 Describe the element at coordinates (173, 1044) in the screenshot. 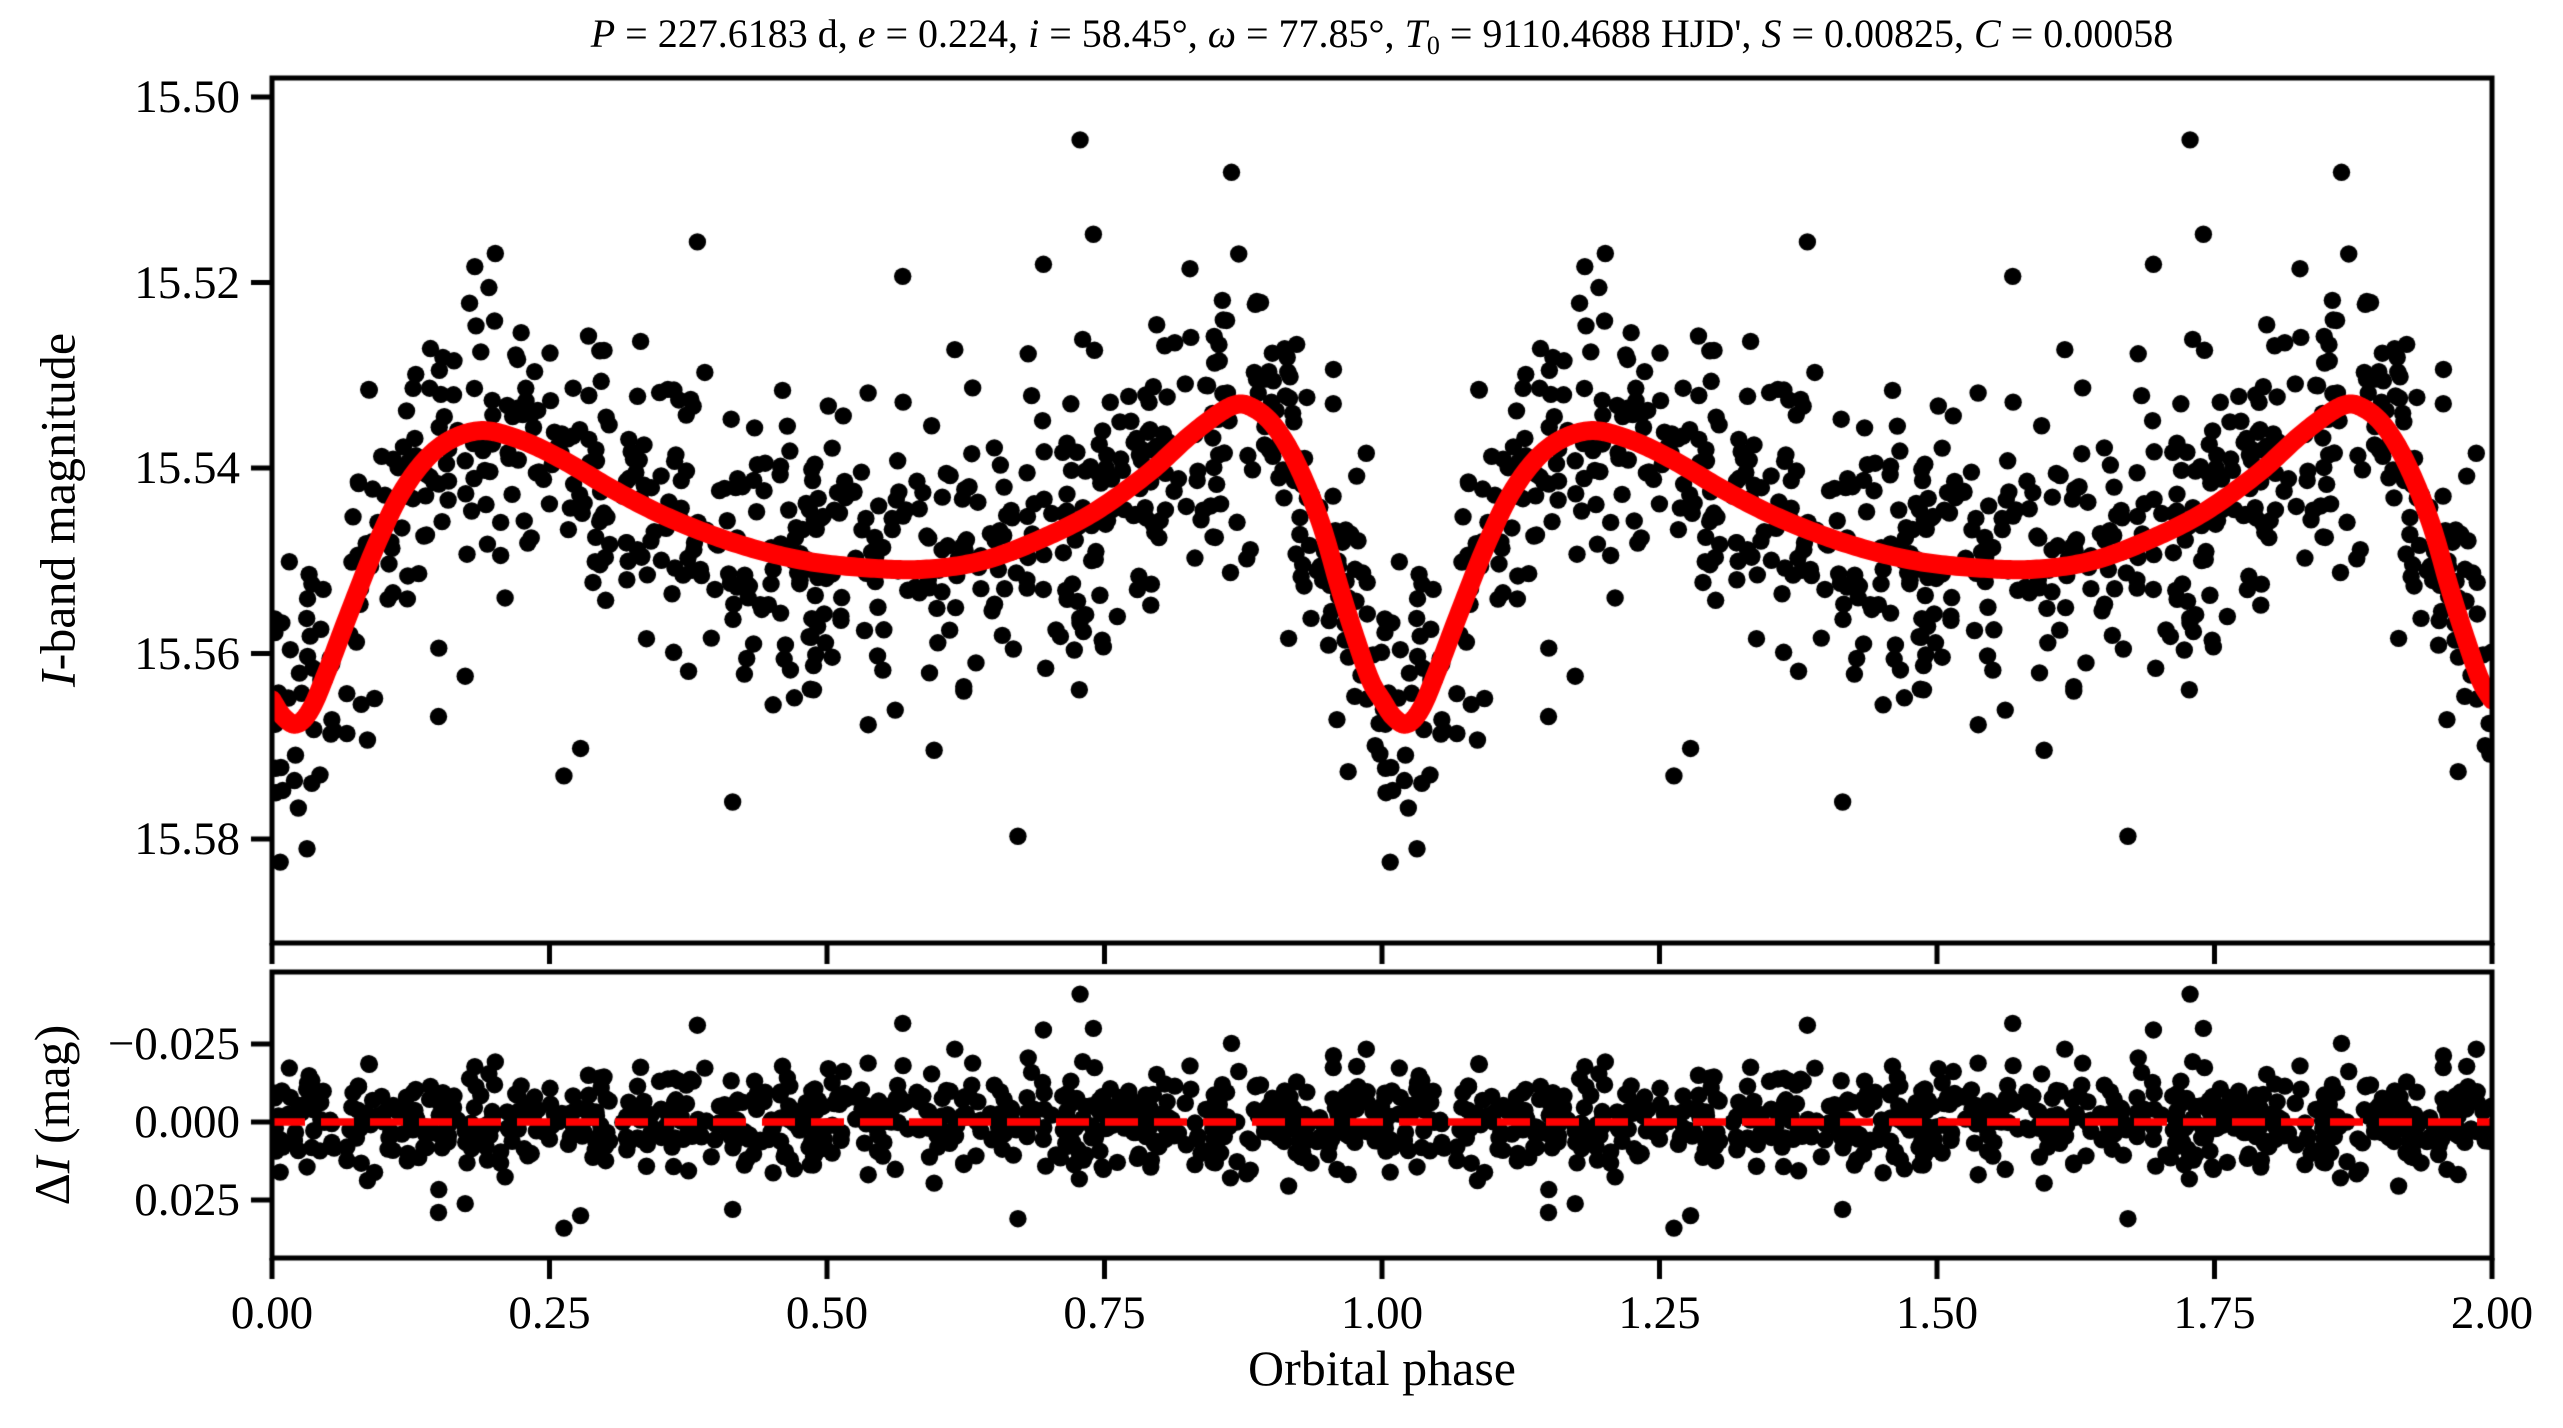

I see `y-tick-label-−0.025: −0.025` at that location.